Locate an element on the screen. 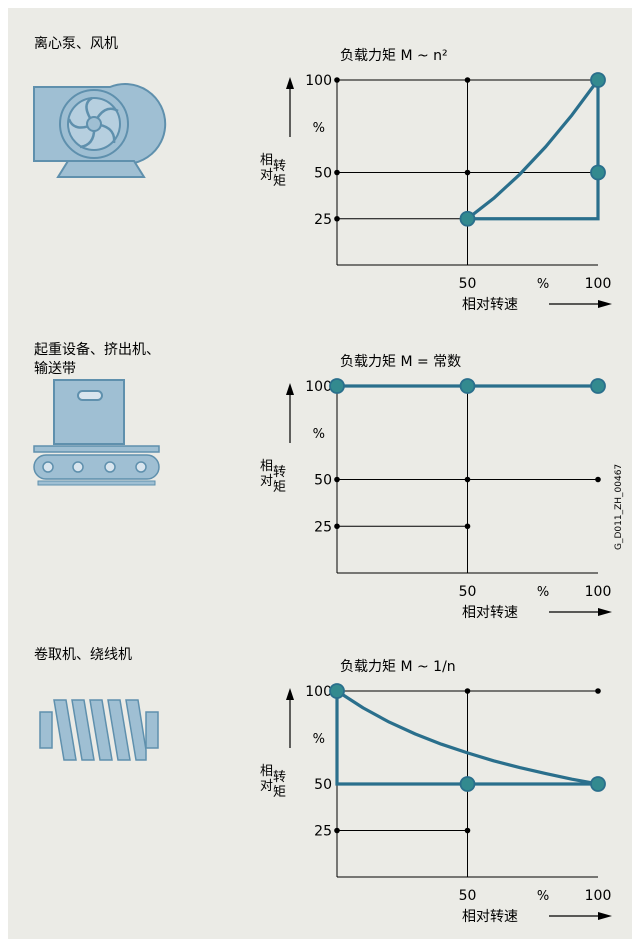 Image resolution: width=640 pixels, height=947 pixels. chart-title: 负载力矩 M ~ n² is located at coordinates (394, 56).